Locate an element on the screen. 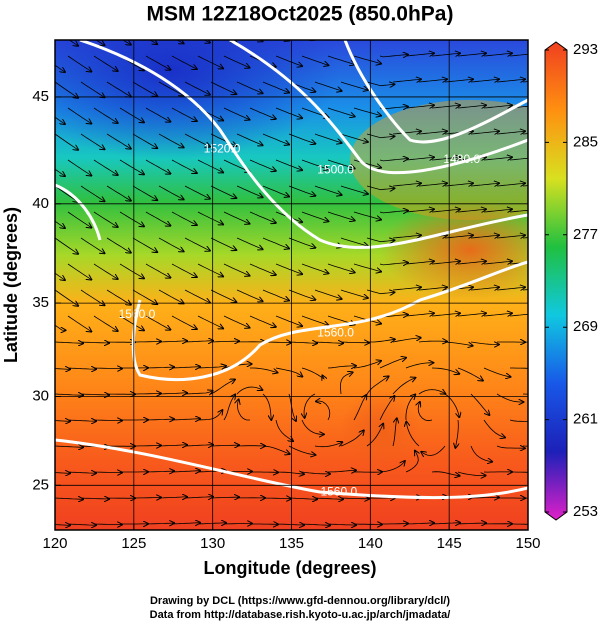  x-tick-label: 120 is located at coordinates (54, 543).